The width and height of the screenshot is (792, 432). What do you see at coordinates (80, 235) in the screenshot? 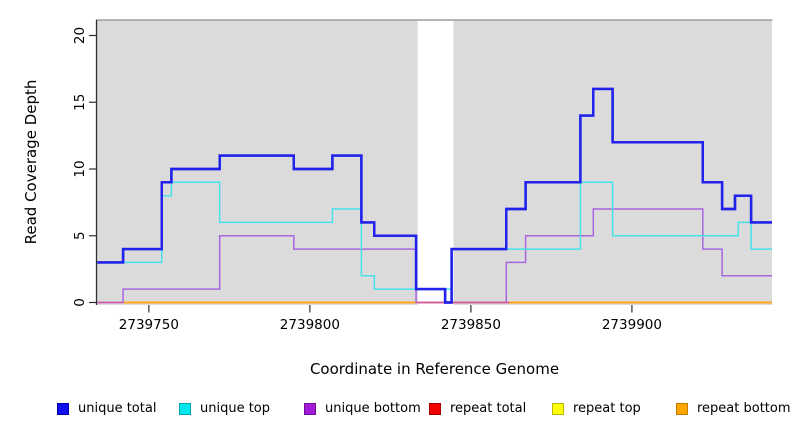
I see `y-tick-label: 5` at bounding box center [80, 235].